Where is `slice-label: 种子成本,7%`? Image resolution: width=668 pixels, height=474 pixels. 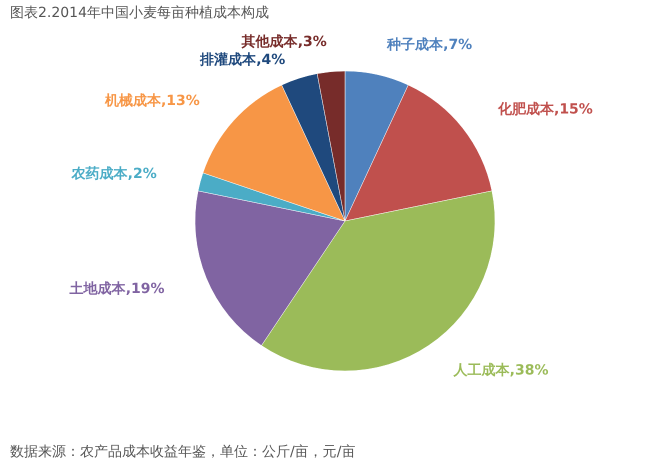 slice-label: 种子成本,7% is located at coordinates (429, 45).